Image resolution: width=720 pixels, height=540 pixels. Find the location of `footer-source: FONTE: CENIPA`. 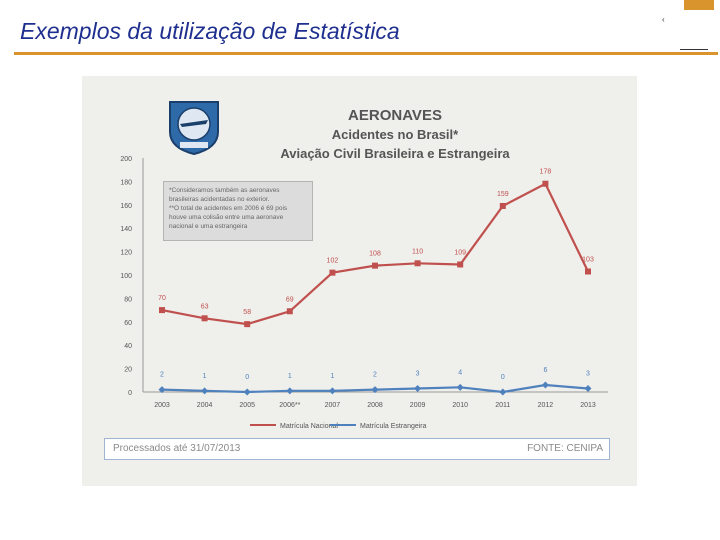

footer-source: FONTE: CENIPA is located at coordinates (565, 448).